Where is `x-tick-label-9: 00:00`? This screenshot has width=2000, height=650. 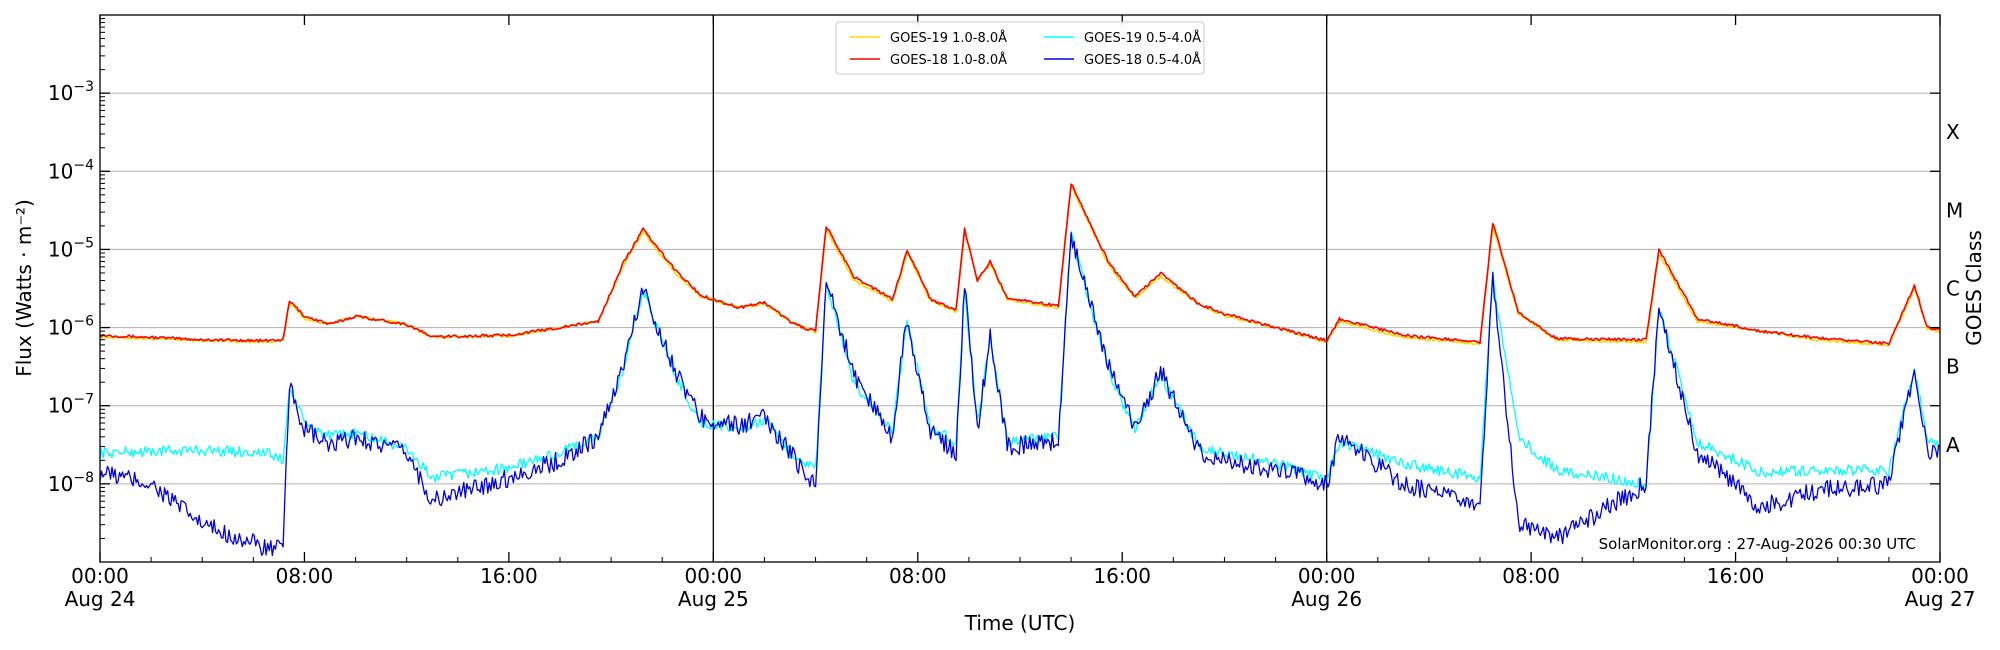 x-tick-label-9: 00:00 is located at coordinates (1940, 576).